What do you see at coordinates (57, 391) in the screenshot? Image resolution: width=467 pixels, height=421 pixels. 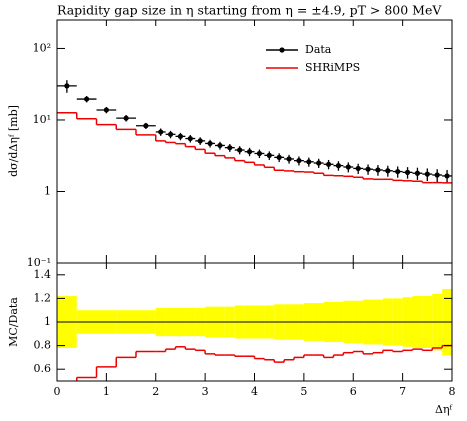 I see `x-tick-label: 0` at bounding box center [57, 391].